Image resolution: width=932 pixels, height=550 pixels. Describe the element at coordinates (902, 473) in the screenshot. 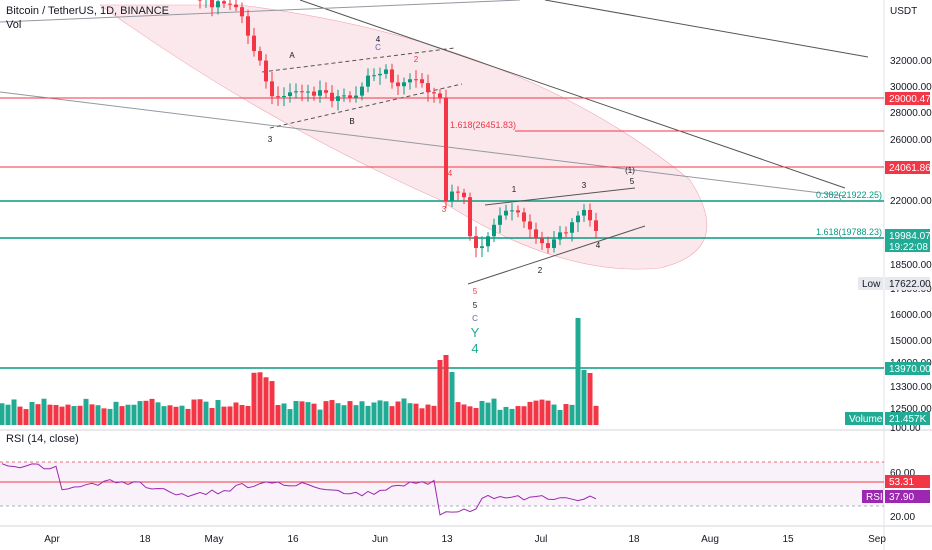

I see `rsi-tick: 60.00` at that location.